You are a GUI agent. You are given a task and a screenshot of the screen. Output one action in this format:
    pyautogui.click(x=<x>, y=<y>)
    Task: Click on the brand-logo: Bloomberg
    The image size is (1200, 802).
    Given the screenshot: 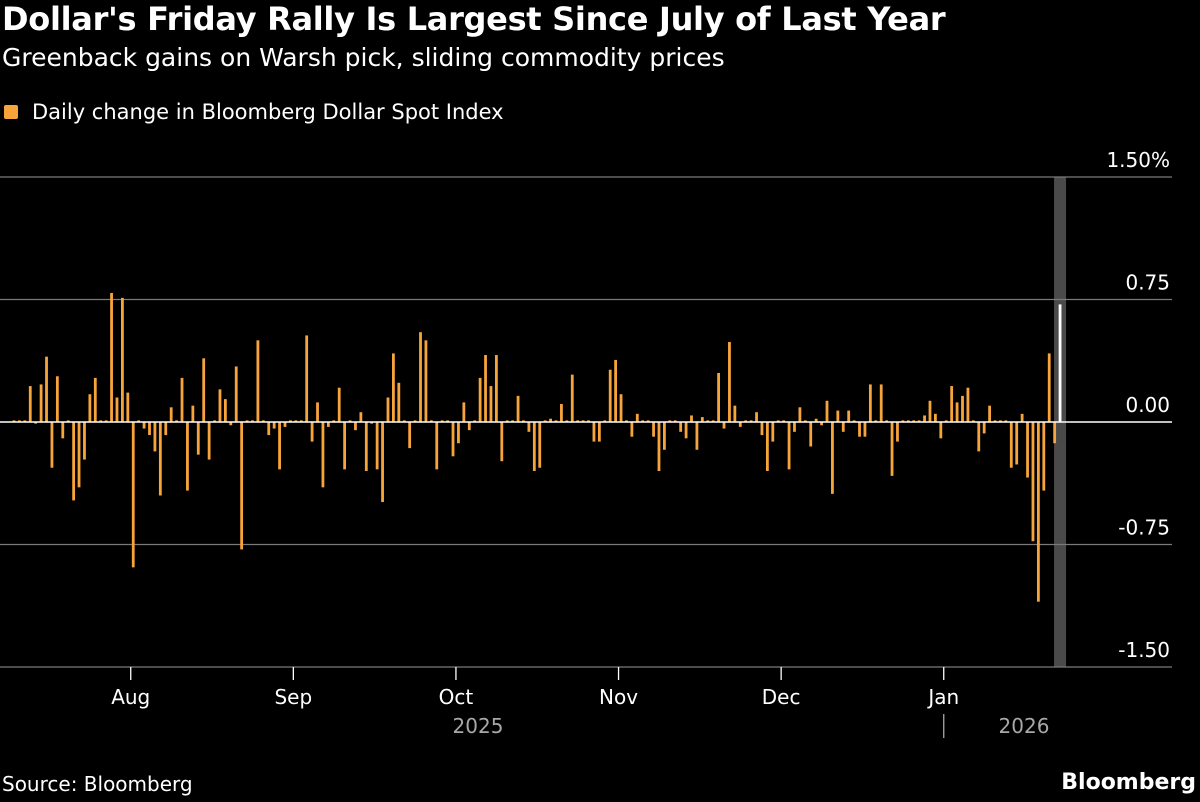 What is the action you would take?
    pyautogui.click(x=1128, y=782)
    